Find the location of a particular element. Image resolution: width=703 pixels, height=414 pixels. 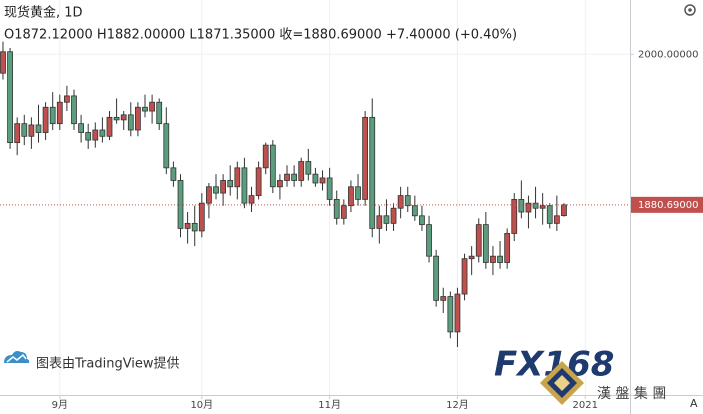

x-tick-label: 12月 is located at coordinates (457, 405).